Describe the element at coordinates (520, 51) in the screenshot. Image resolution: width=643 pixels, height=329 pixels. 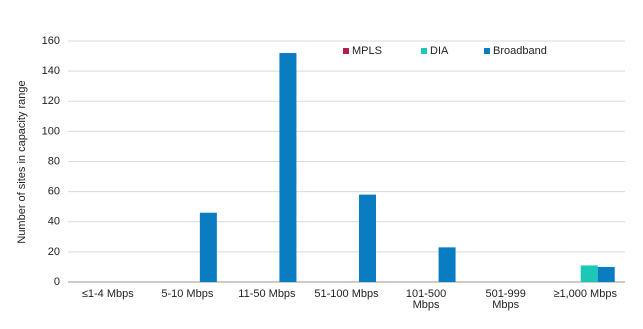
I see `legend-label: Broadband` at that location.